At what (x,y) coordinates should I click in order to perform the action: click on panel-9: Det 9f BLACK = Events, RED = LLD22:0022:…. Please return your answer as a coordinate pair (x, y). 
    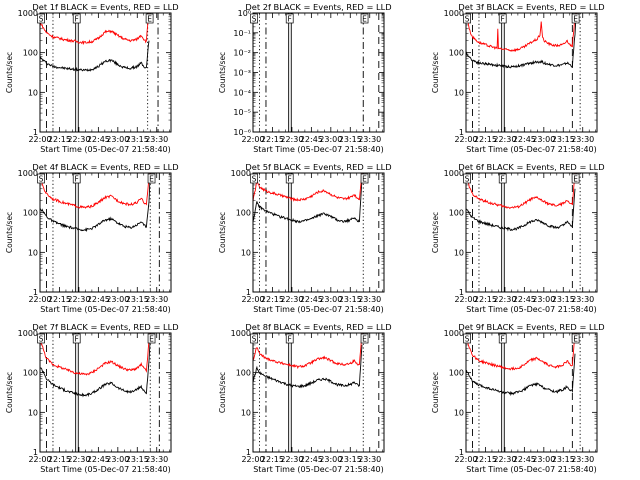
    Looking at the image, I should click on (518, 398).